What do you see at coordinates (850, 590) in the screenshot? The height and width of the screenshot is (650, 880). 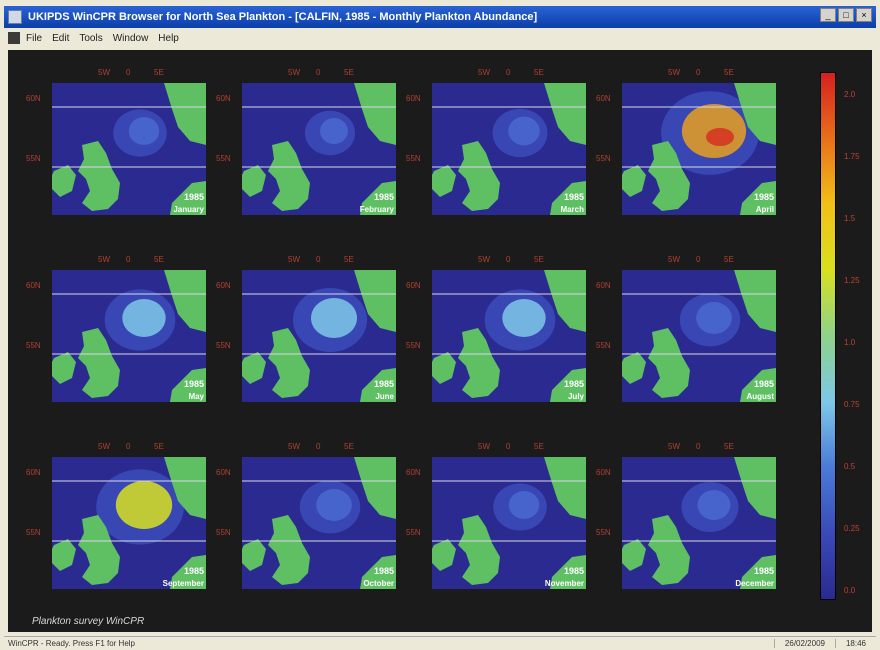 I see `colorbar-tick-label: 0.0` at bounding box center [850, 590].